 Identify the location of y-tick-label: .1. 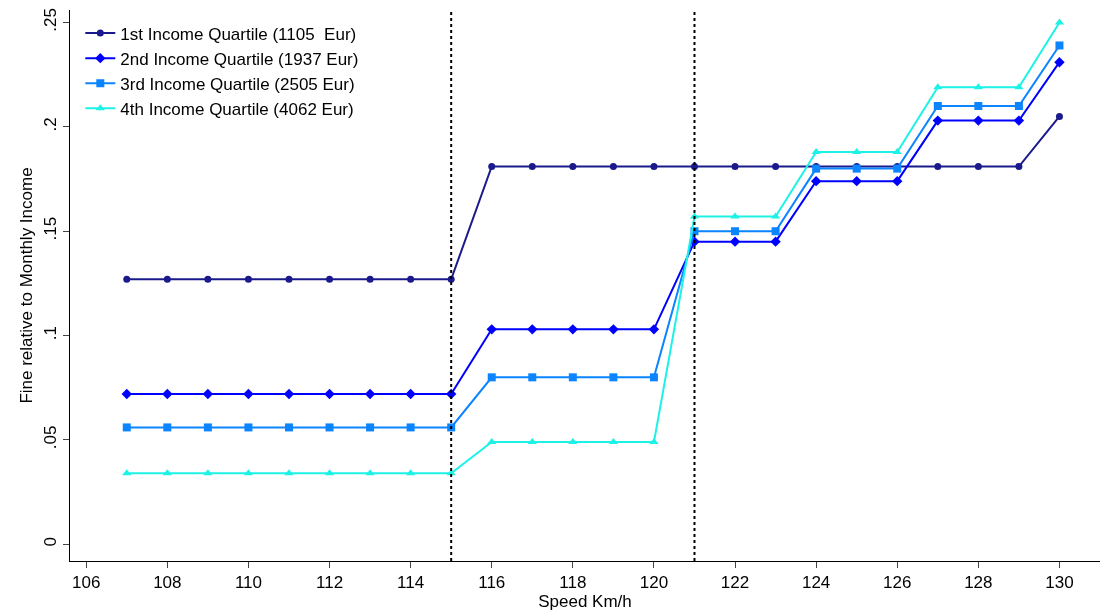
(51, 333).